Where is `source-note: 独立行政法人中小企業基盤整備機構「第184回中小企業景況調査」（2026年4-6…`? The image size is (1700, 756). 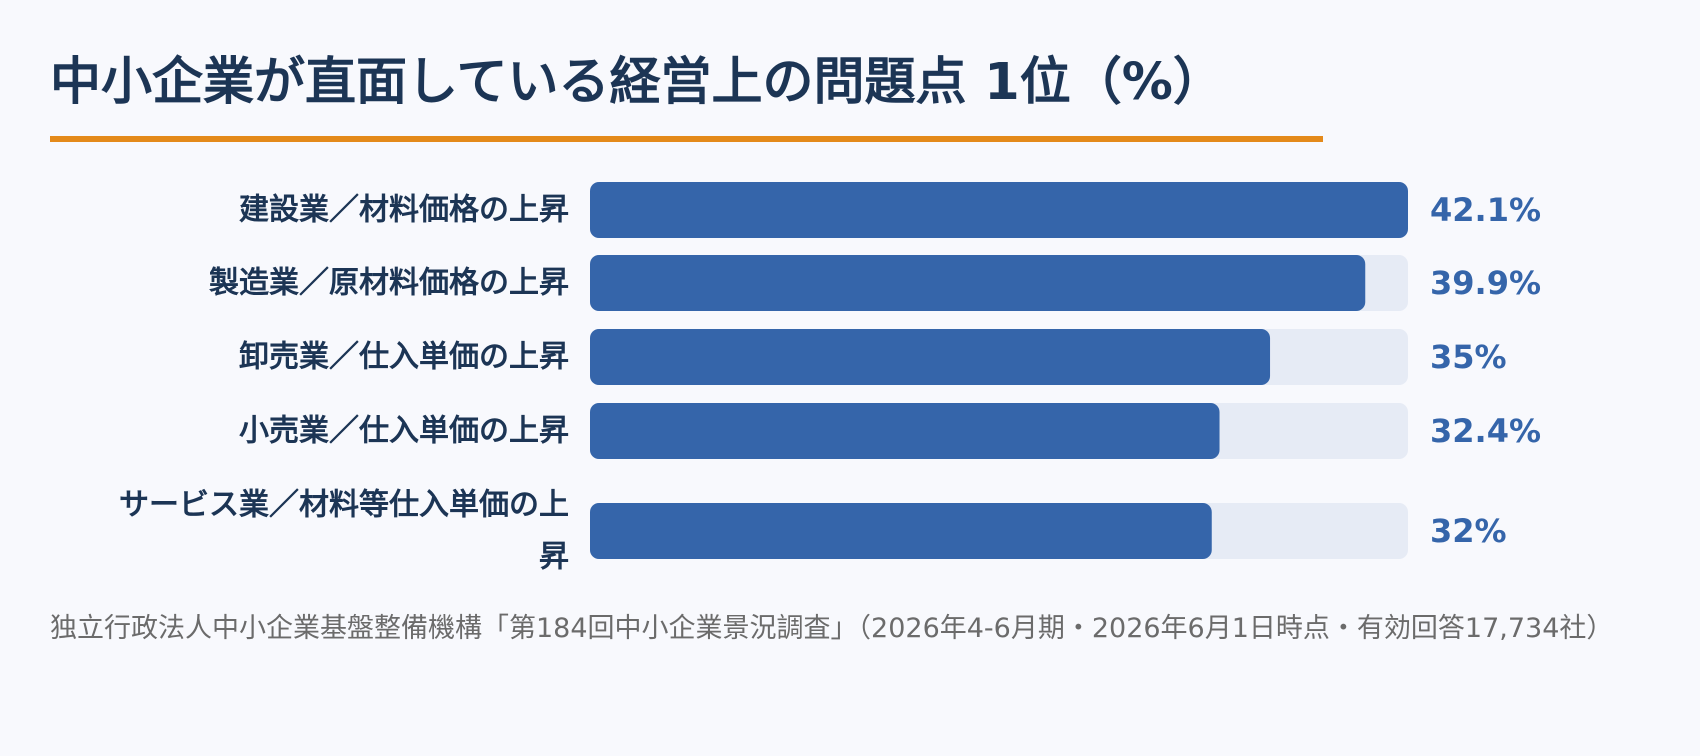 source-note: 独立行政法人中小企業基盤整備機構「第184回中小企業景況調査」（2026年4-6… is located at coordinates (832, 628).